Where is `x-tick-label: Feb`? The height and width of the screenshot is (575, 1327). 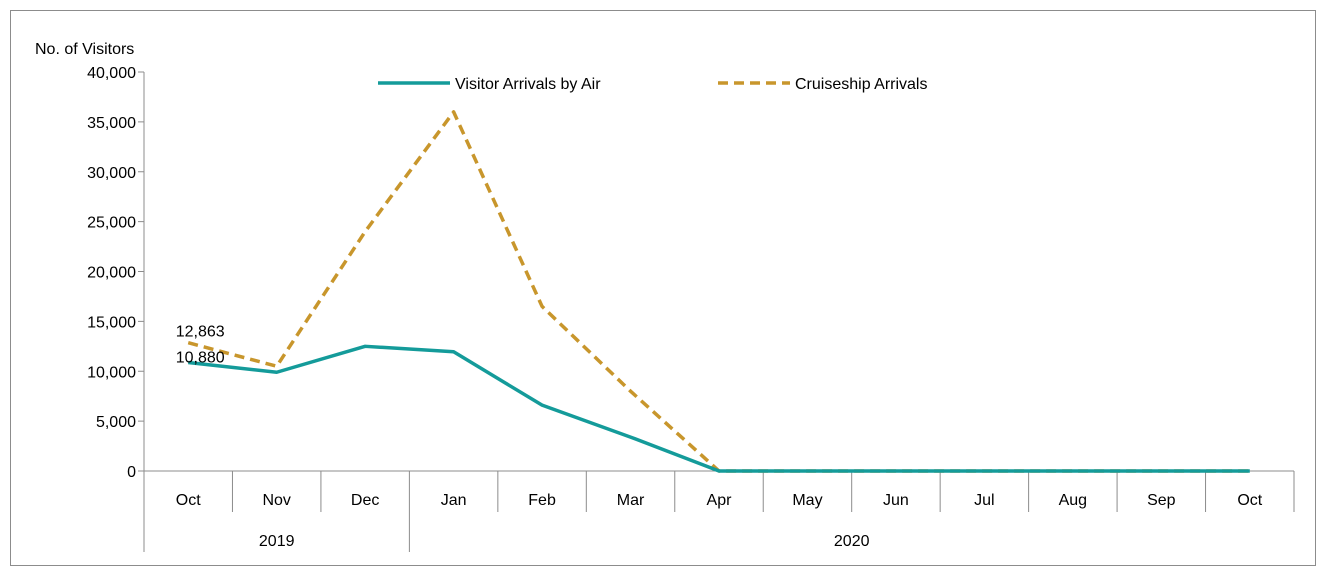 x-tick-label: Feb is located at coordinates (542, 500).